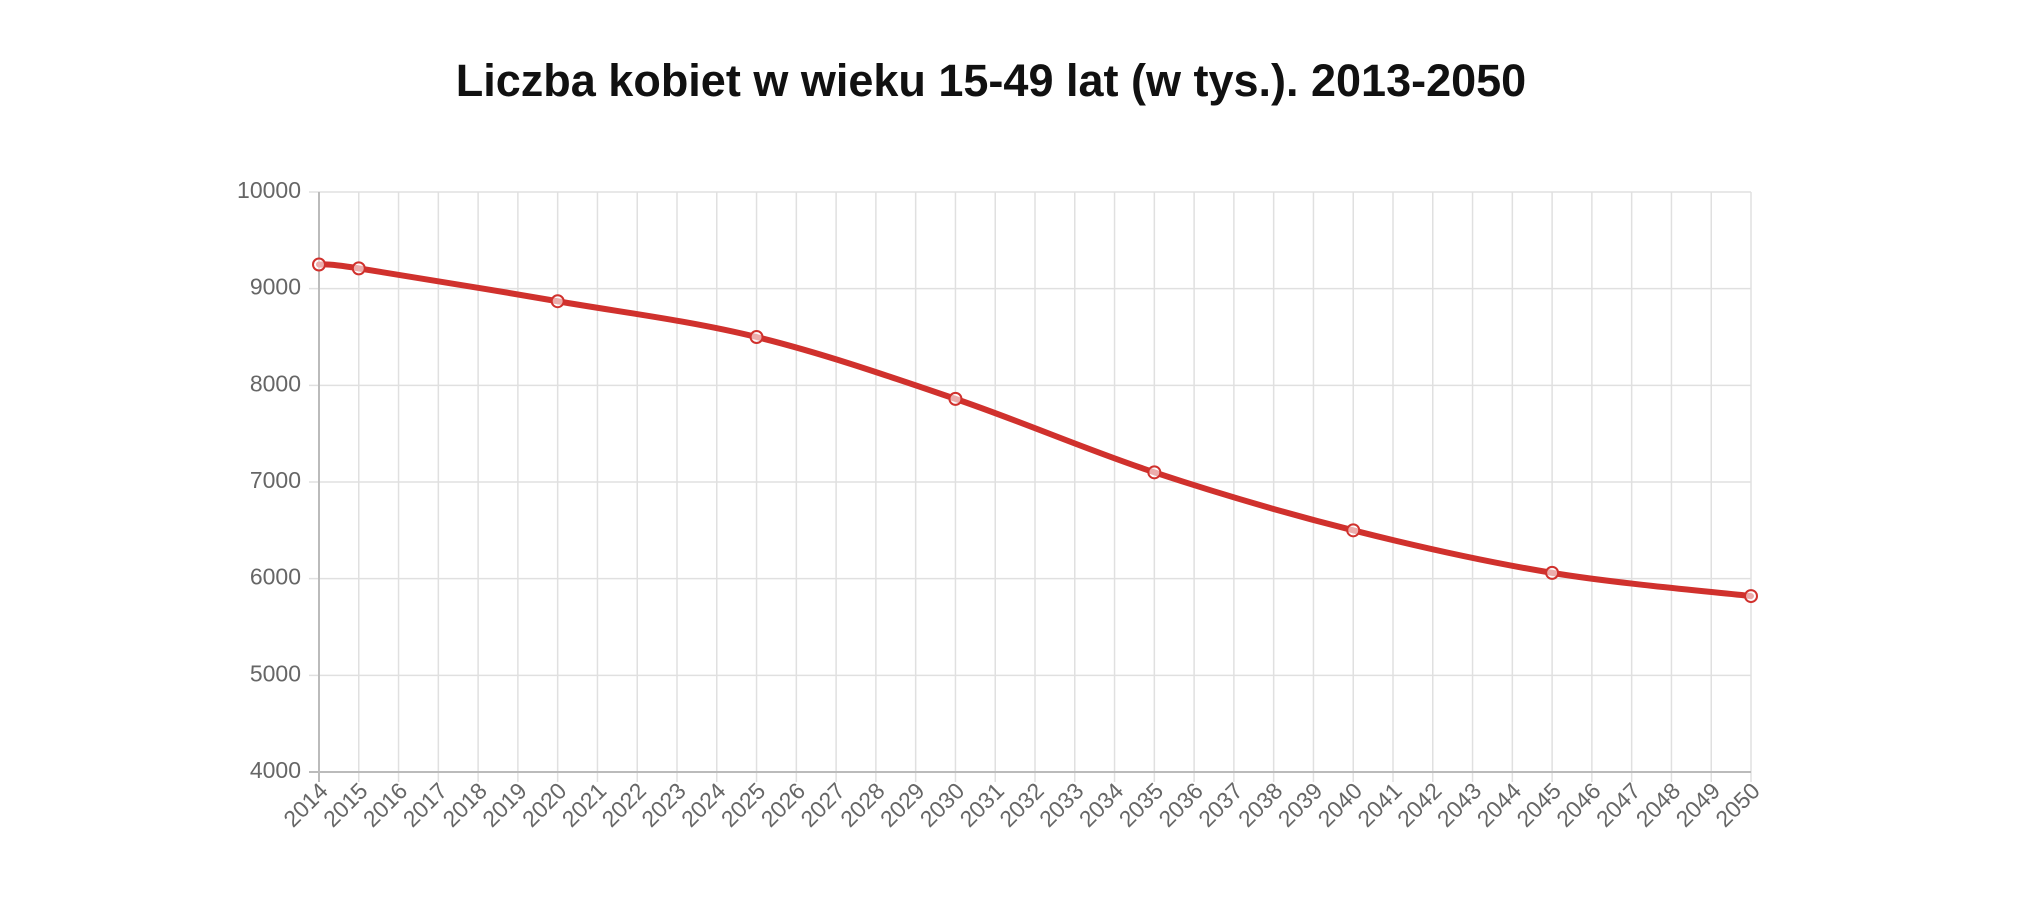 The image size is (2040, 921). What do you see at coordinates (584, 804) in the screenshot?
I see `x-tick-label: 2021` at bounding box center [584, 804].